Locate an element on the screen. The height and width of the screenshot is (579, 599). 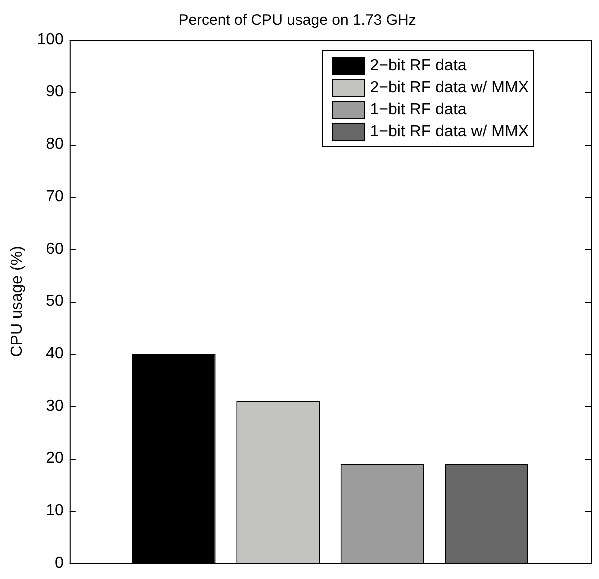
legend-label: 2−bit RF data w/ MMX is located at coordinates (450, 87).